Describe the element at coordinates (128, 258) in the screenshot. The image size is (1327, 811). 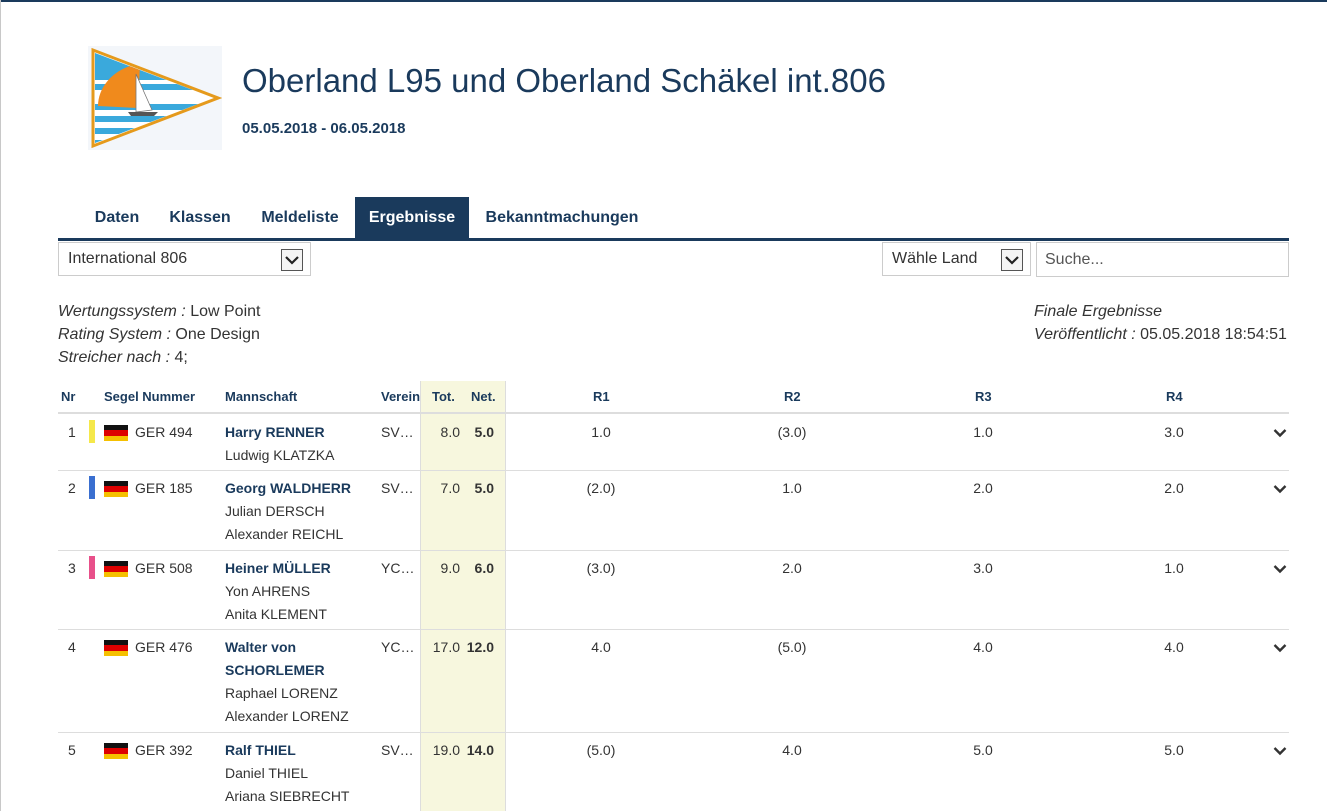
I see `class-select-value: International 806` at that location.